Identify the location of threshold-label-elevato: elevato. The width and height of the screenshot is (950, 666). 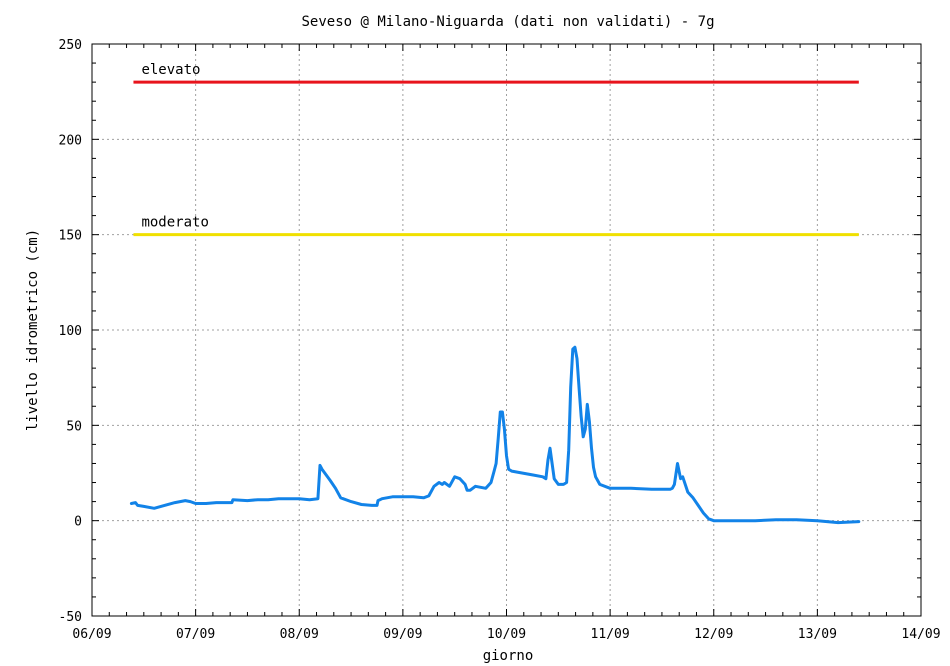
(170, 70).